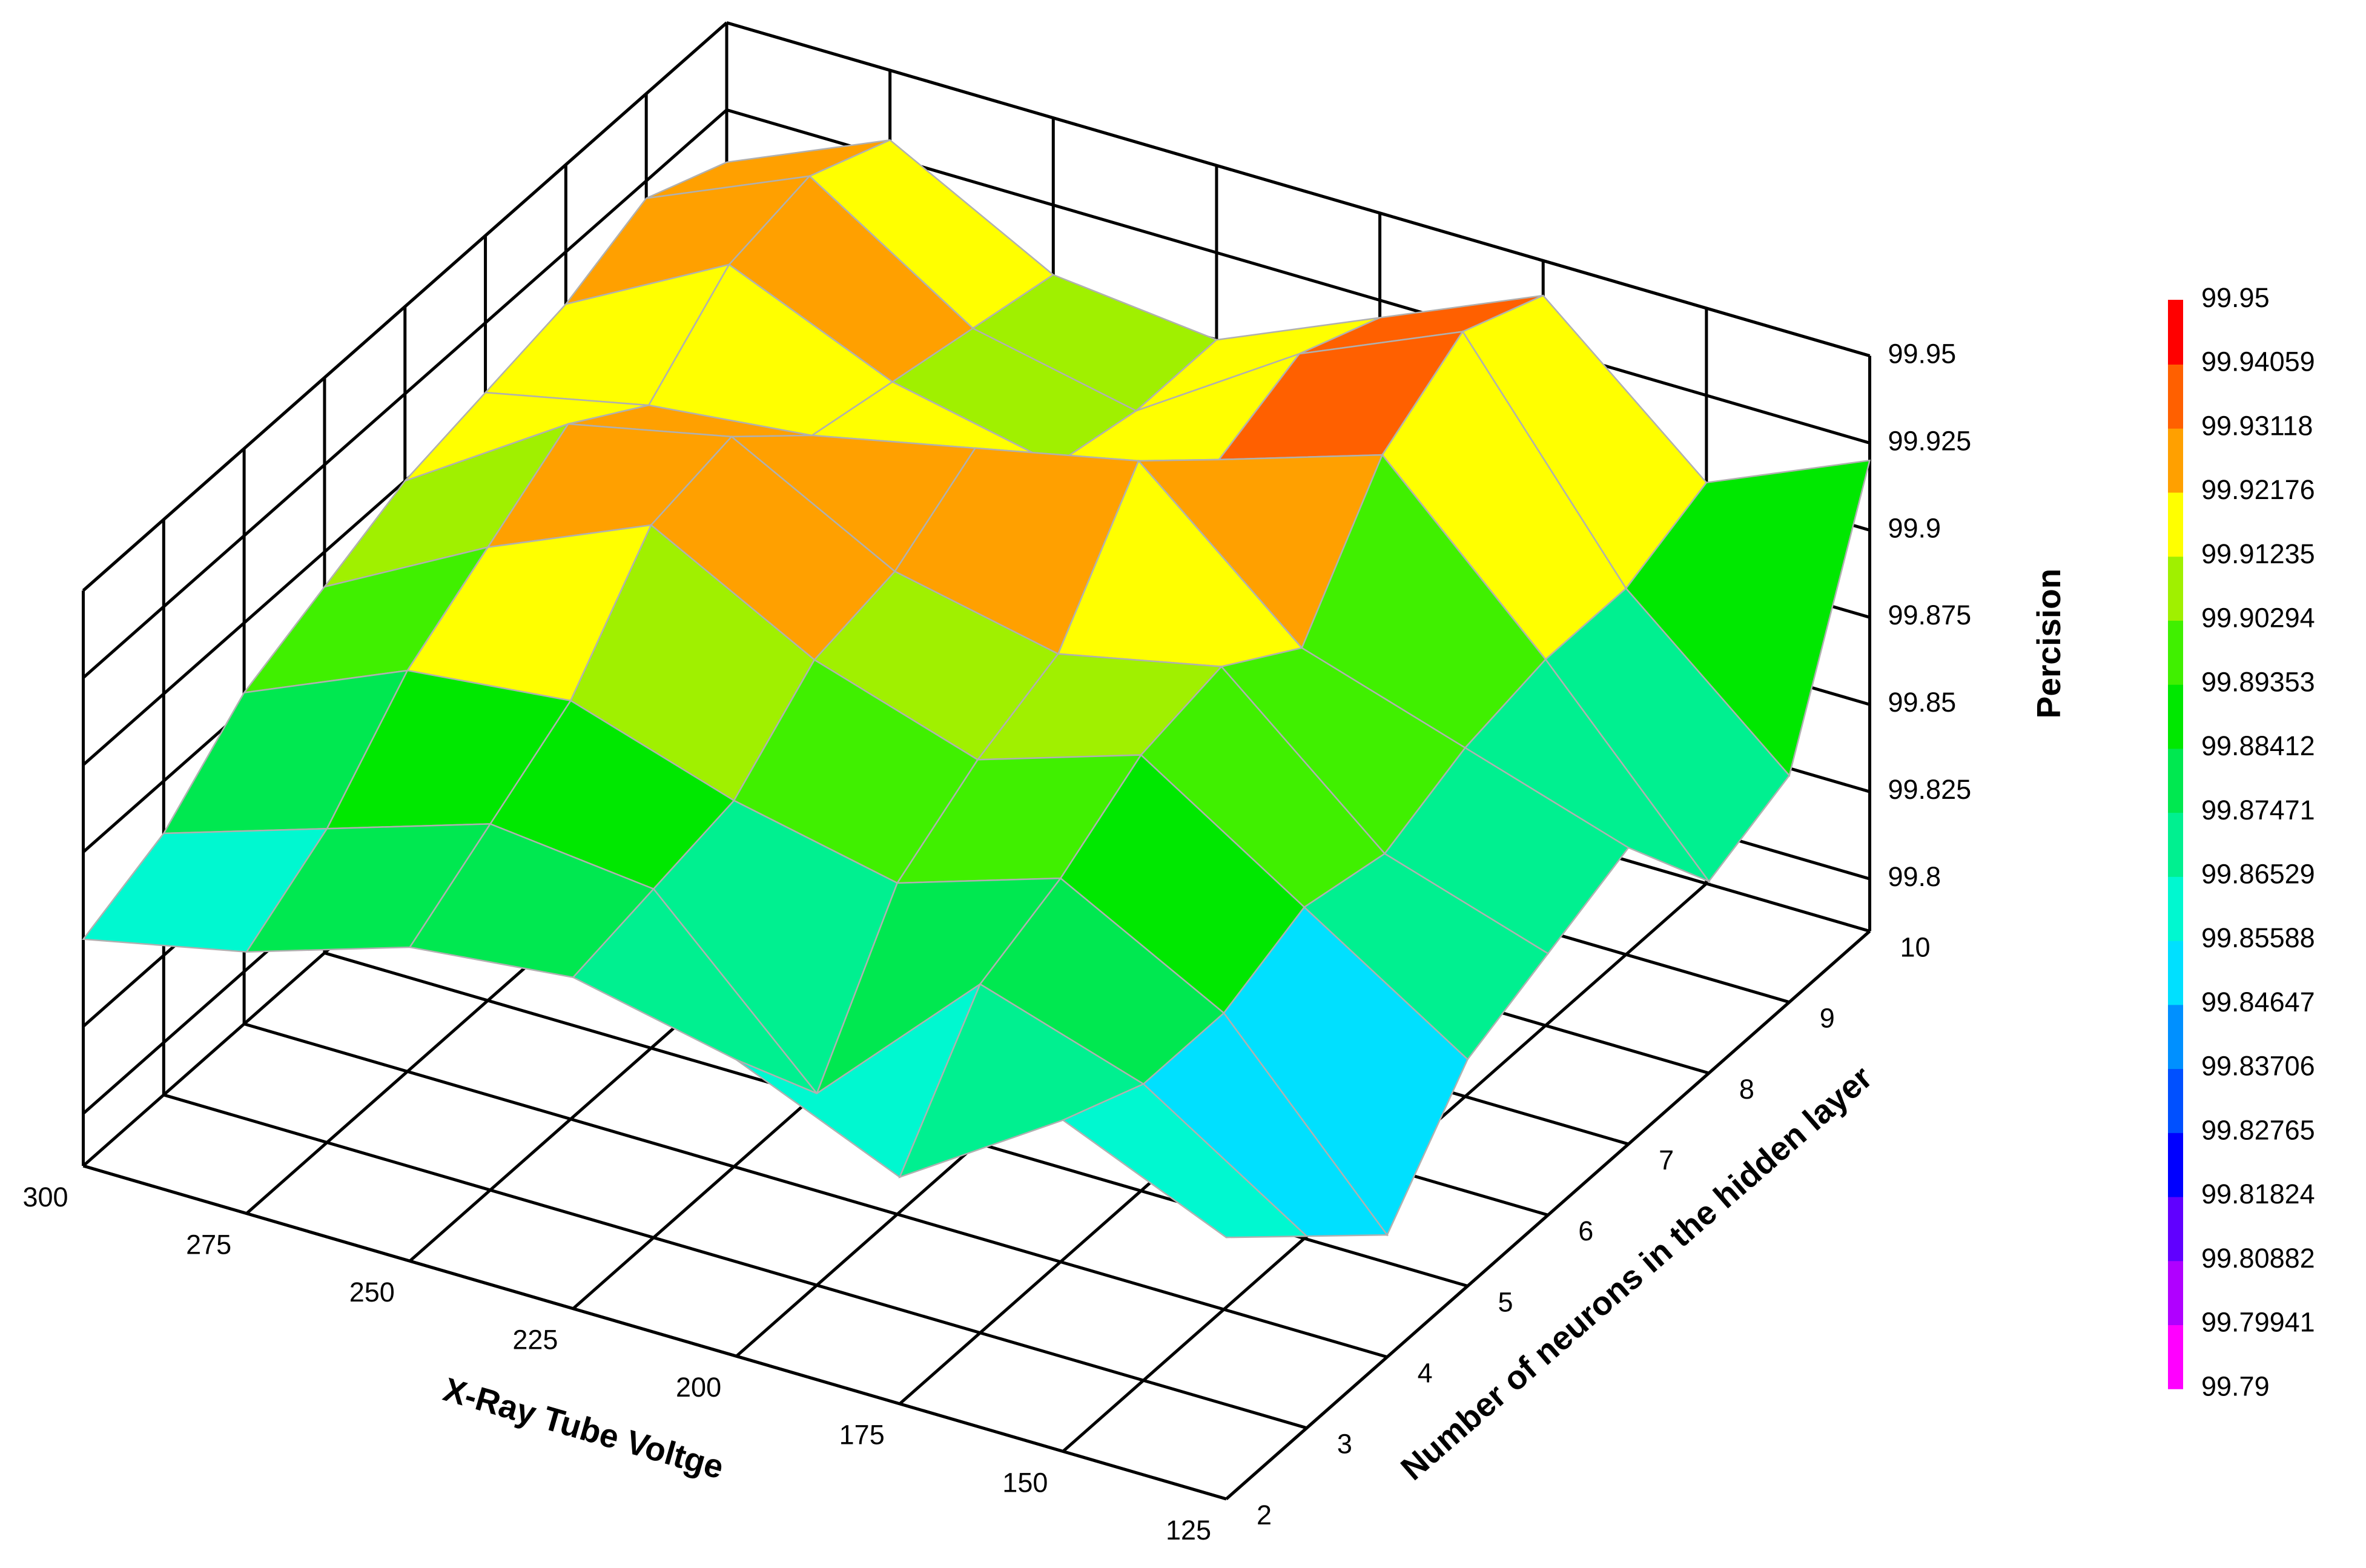  What do you see at coordinates (1185, 1161) in the screenshot?
I see `surface-patch` at bounding box center [1185, 1161].